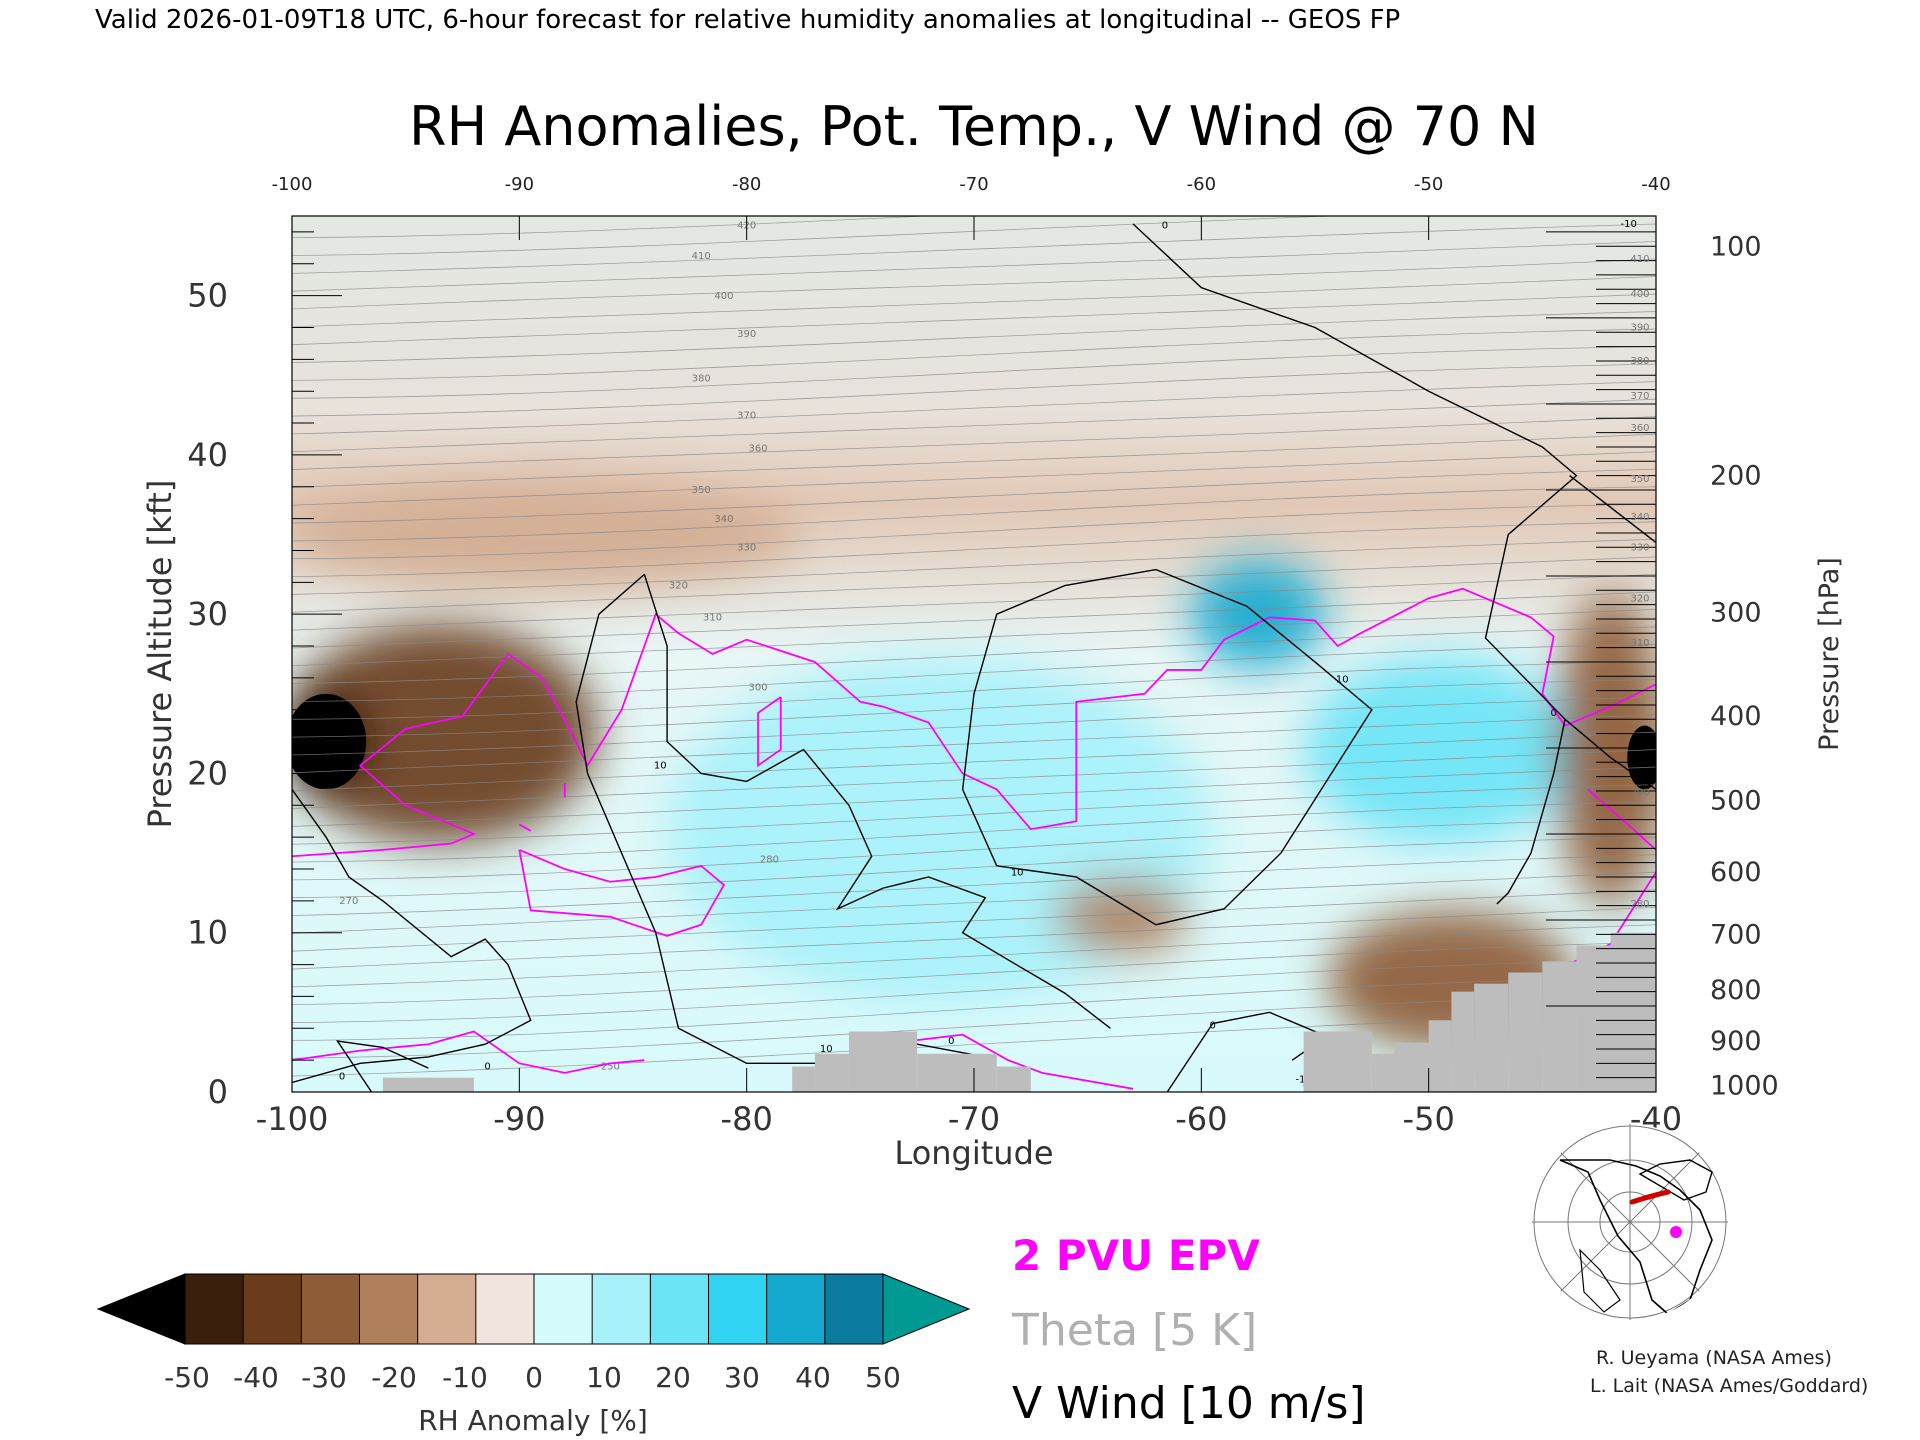 This screenshot has height=1440, width=1920. Describe the element at coordinates (141, 1309) in the screenshot. I see `colorbar-low-arrow` at that location.